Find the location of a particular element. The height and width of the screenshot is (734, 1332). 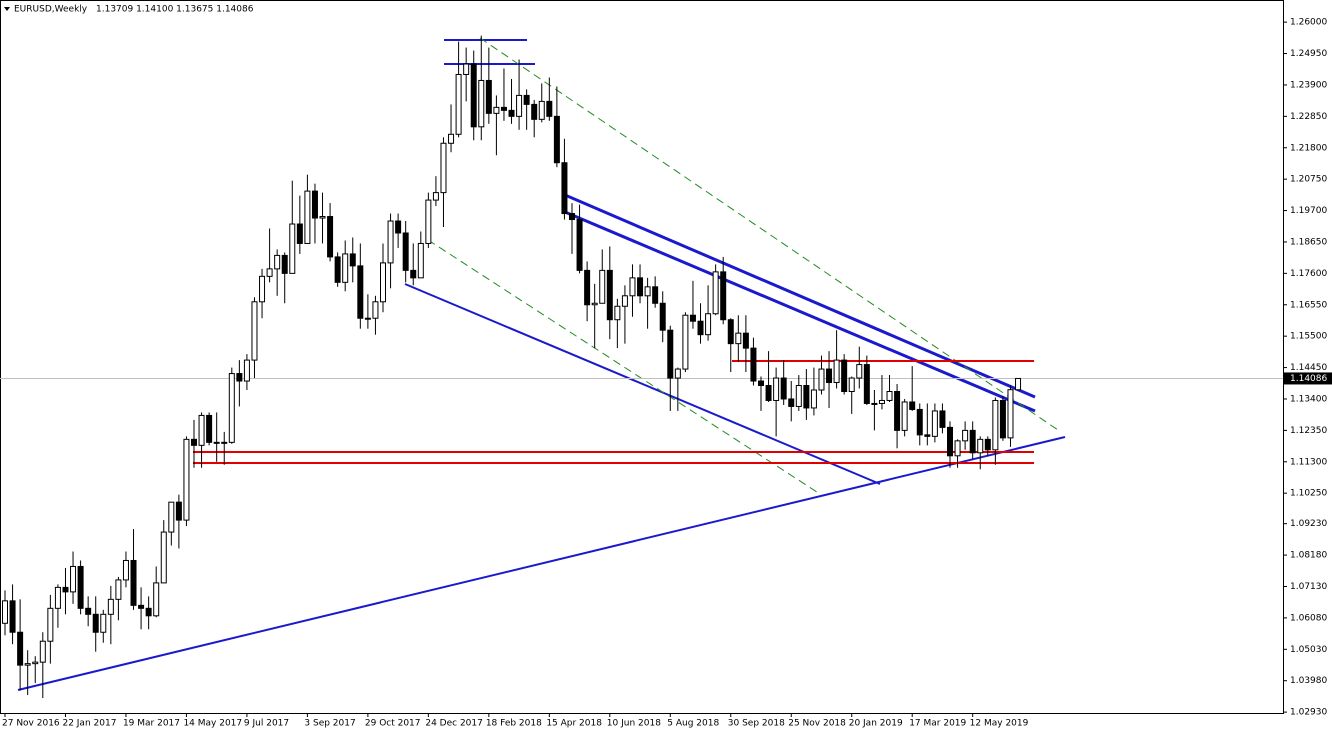

y-tick-label: 1.22850 is located at coordinates (1308, 117).